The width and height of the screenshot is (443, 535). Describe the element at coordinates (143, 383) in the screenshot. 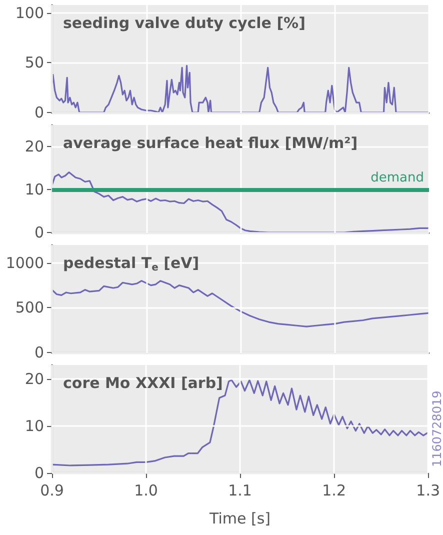

I see `text: core Mo XXXI [arb]` at that location.